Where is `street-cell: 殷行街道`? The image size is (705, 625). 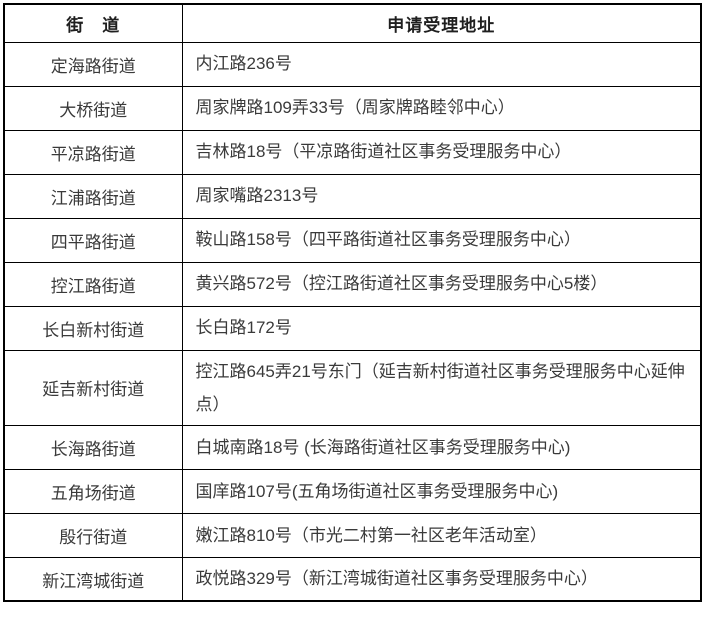 street-cell: 殷行街道 is located at coordinates (93, 535).